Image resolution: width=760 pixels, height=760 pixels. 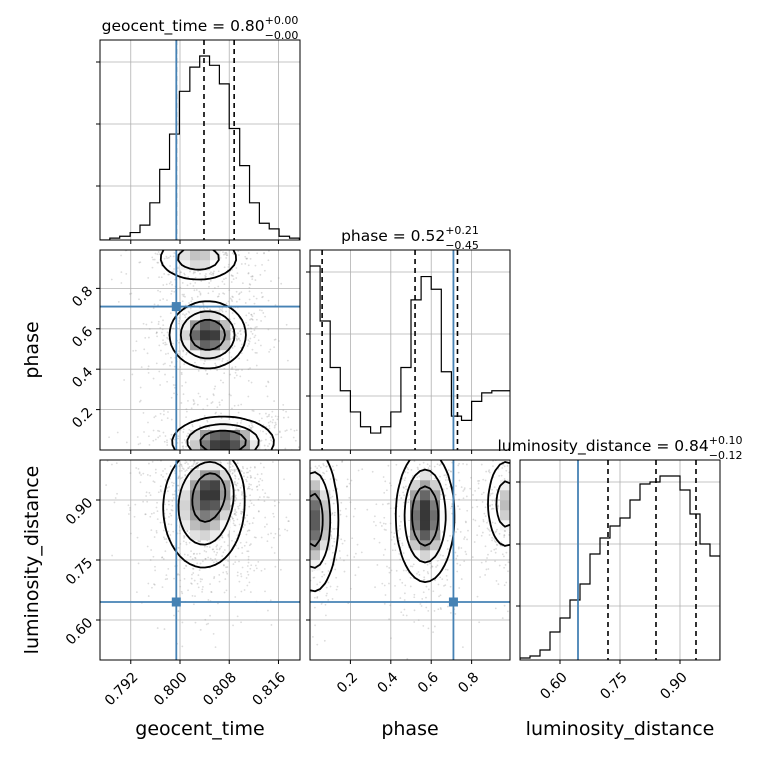 What do you see at coordinates (206, 503) in the screenshot?
I see `contour-line` at bounding box center [206, 503].